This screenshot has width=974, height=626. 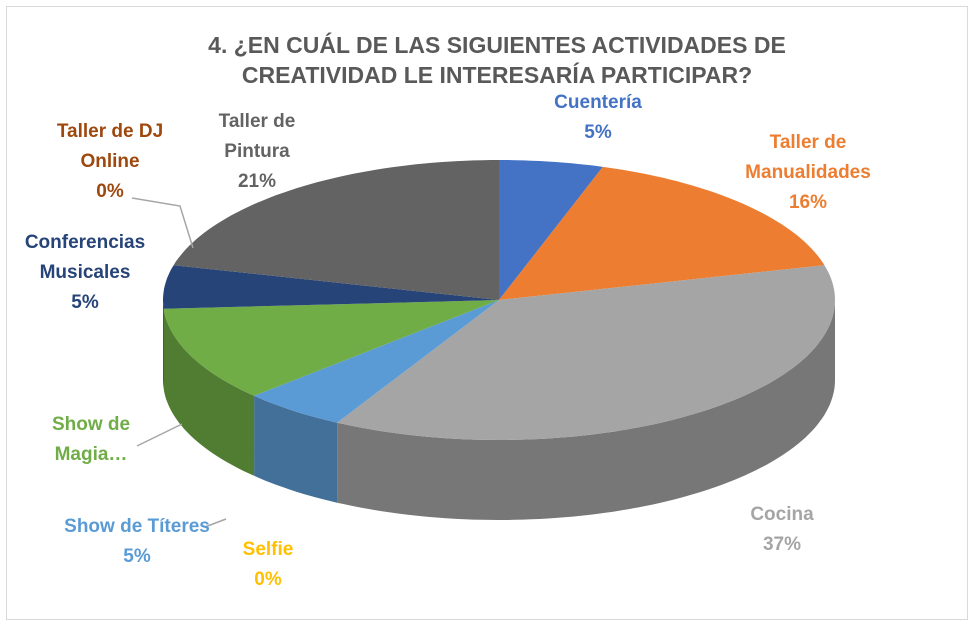 I want to click on value-label: 37%, so click(x=782, y=544).